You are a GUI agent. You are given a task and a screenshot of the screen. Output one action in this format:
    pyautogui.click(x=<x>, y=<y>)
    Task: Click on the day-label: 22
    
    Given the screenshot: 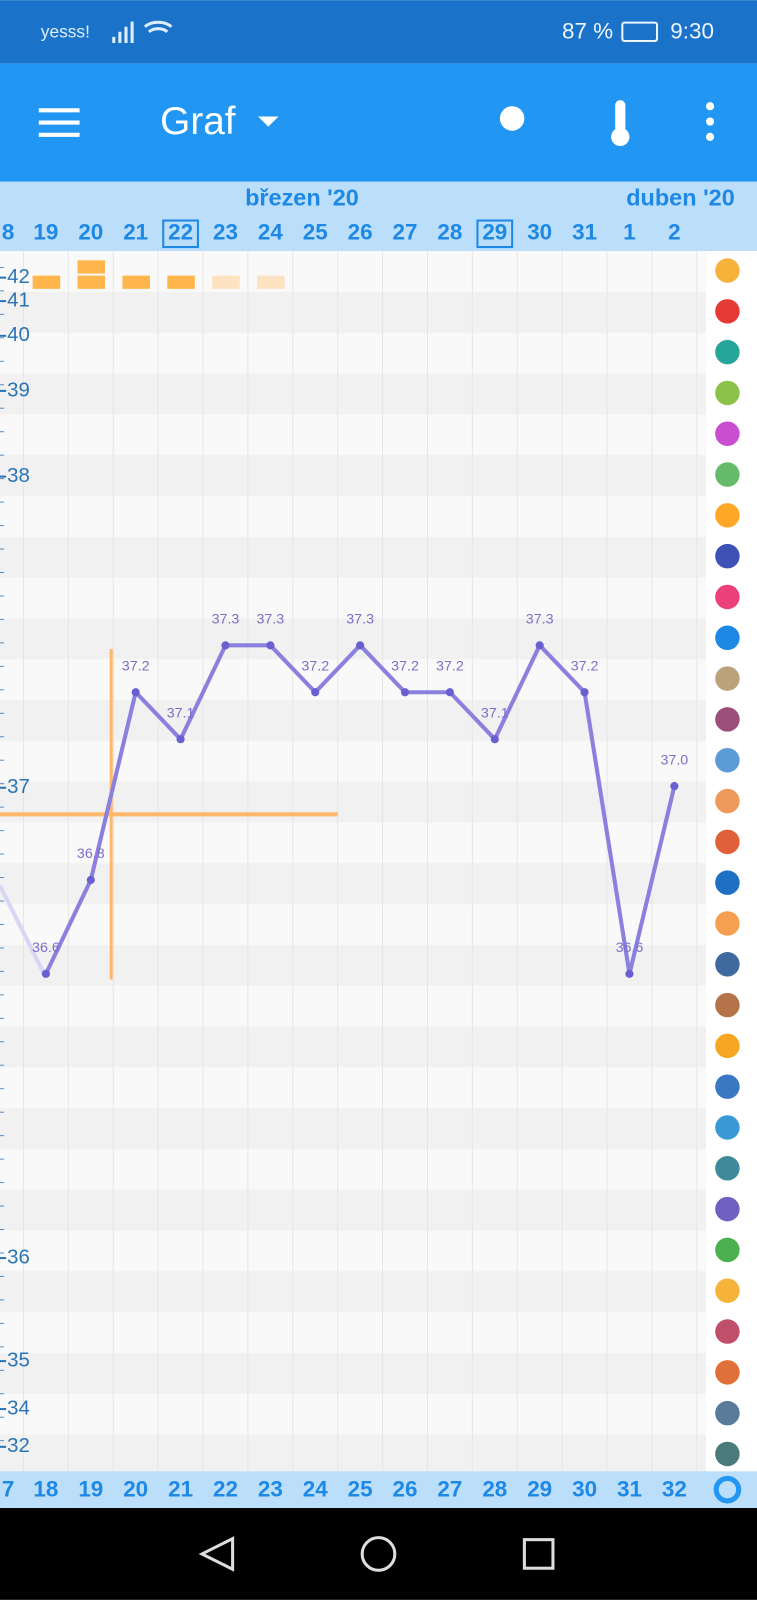 What is the action you would take?
    pyautogui.click(x=180, y=232)
    